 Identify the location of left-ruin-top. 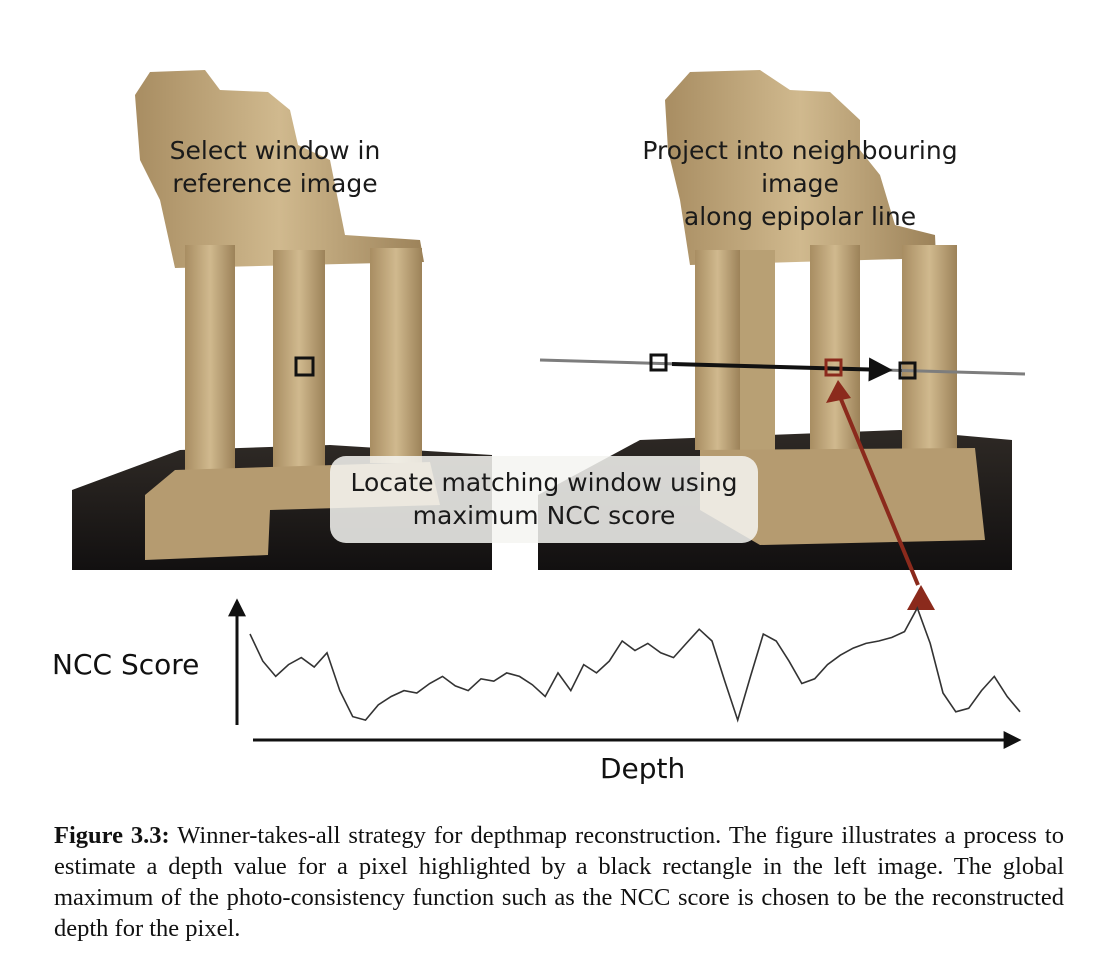
(279, 169).